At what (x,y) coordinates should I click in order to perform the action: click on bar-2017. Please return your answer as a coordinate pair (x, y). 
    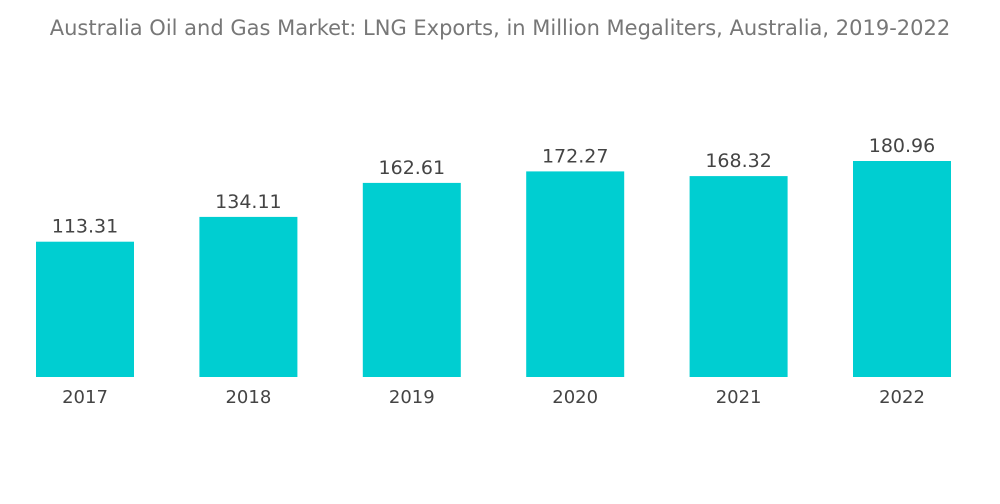
    Looking at the image, I should click on (85, 309).